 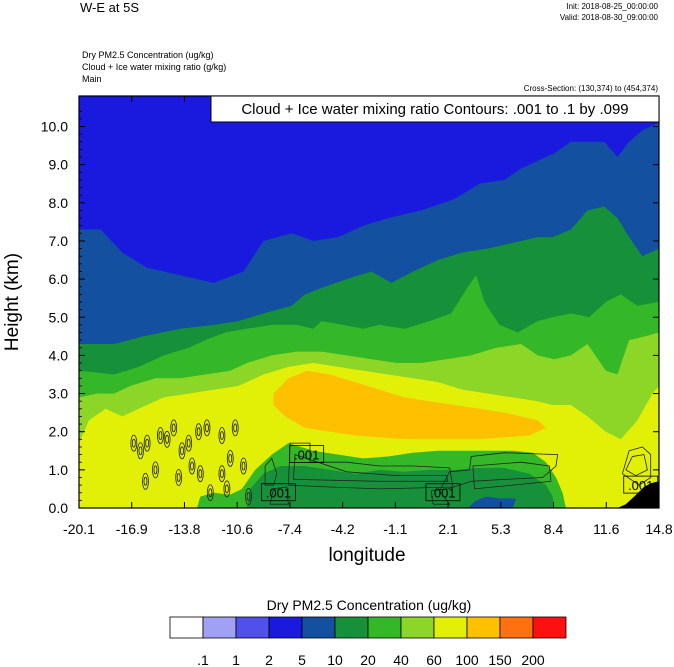 I want to click on x-tick-label-4: -7.4, so click(x=290, y=529).